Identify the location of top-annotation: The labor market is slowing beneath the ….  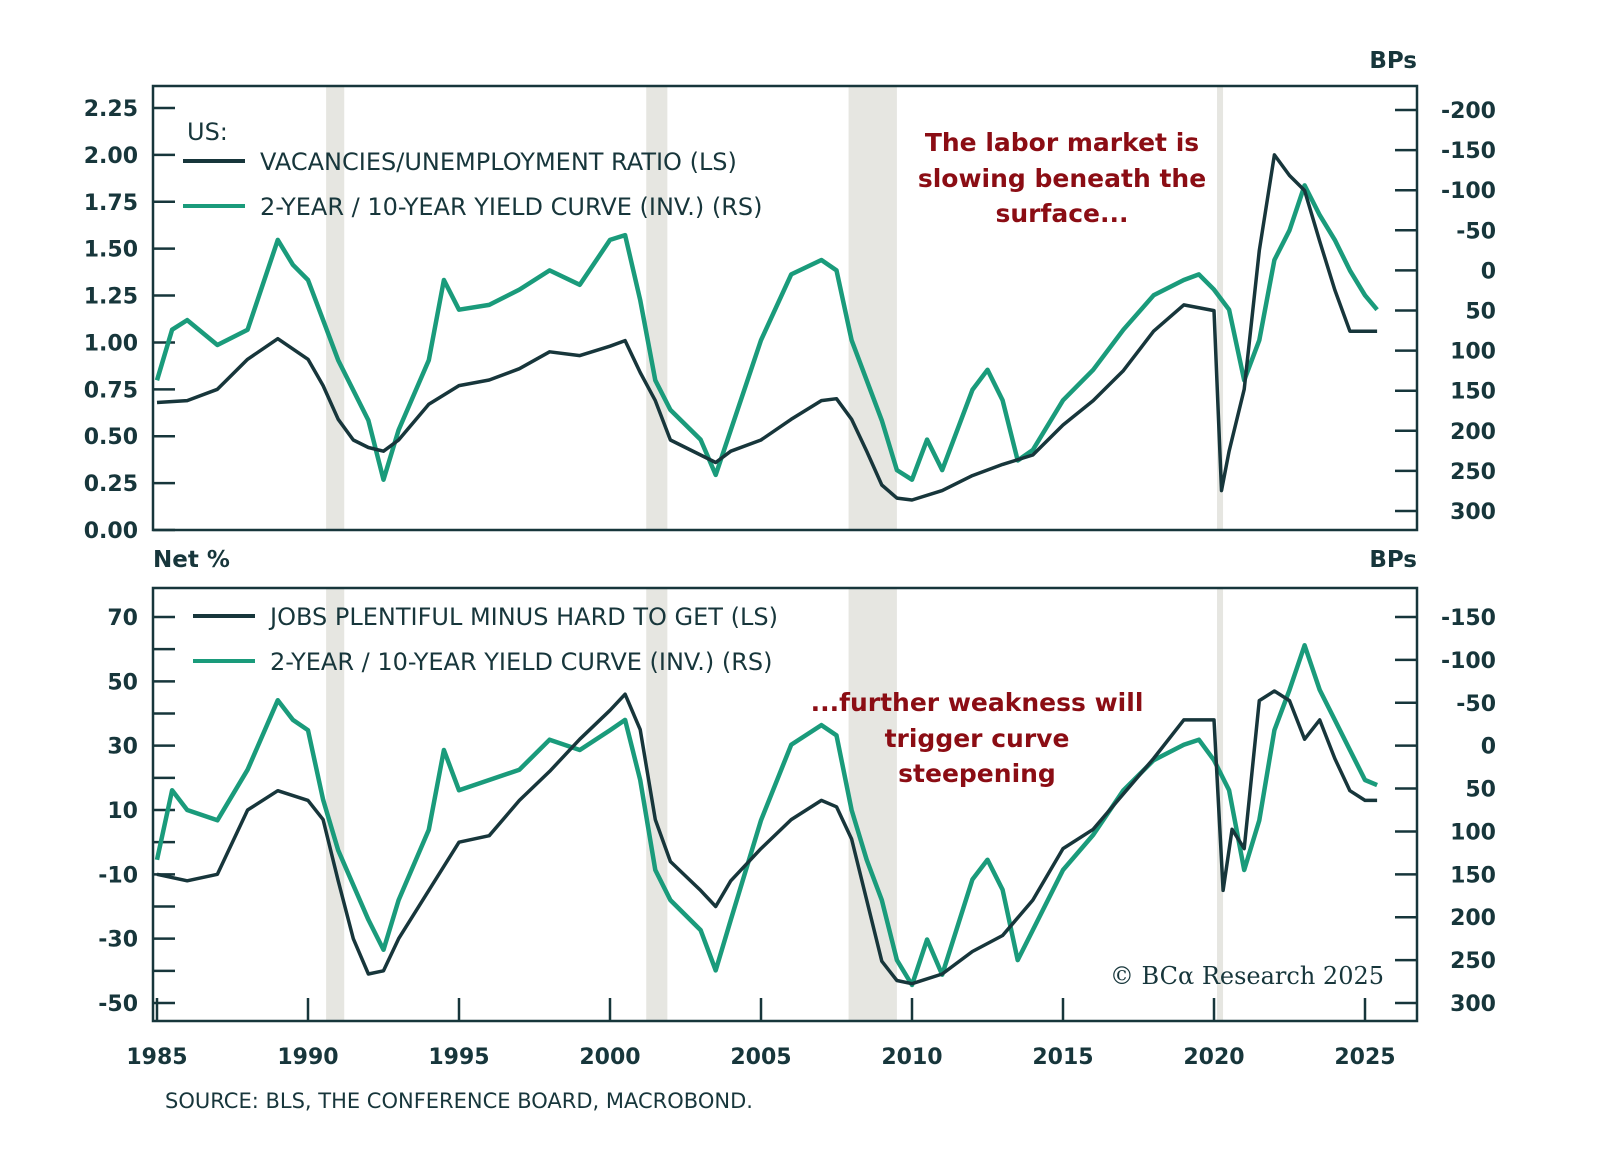
(1062, 178).